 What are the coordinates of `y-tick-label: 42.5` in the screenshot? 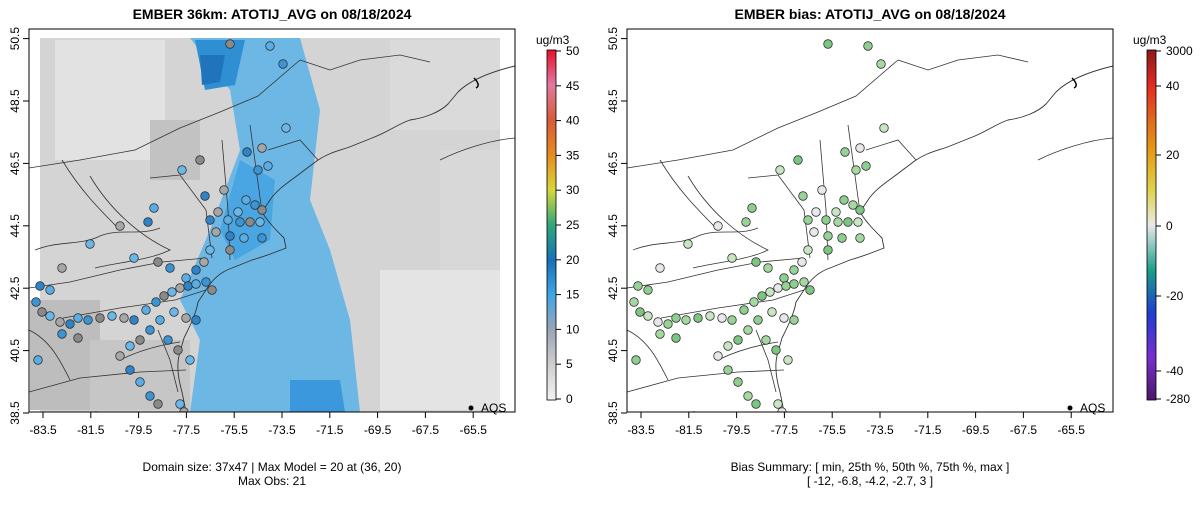 It's located at (15, 288).